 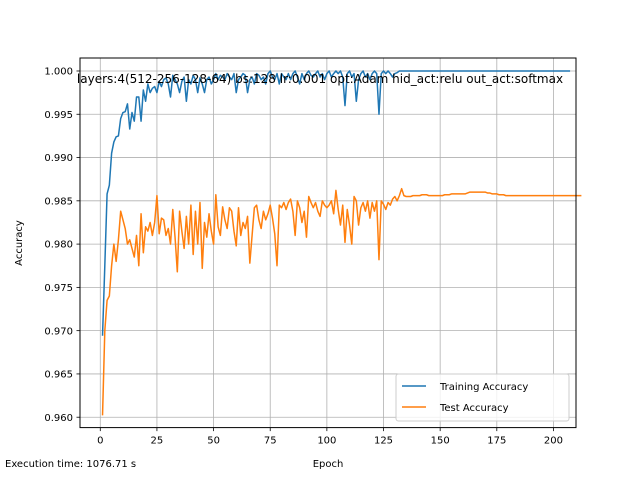 I want to click on y-tick-label: 0.990, so click(x=58, y=158).